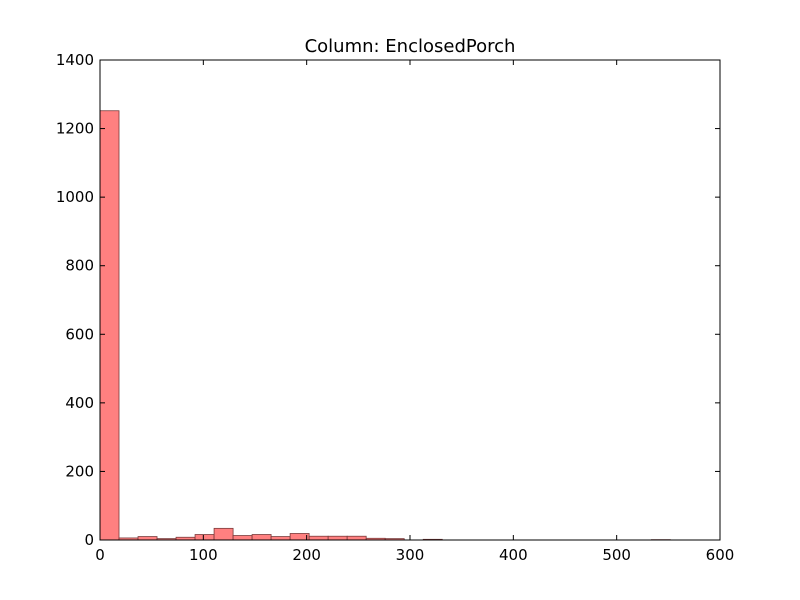 The height and width of the screenshot is (600, 800). I want to click on y-tick-label: 800, so click(79, 266).